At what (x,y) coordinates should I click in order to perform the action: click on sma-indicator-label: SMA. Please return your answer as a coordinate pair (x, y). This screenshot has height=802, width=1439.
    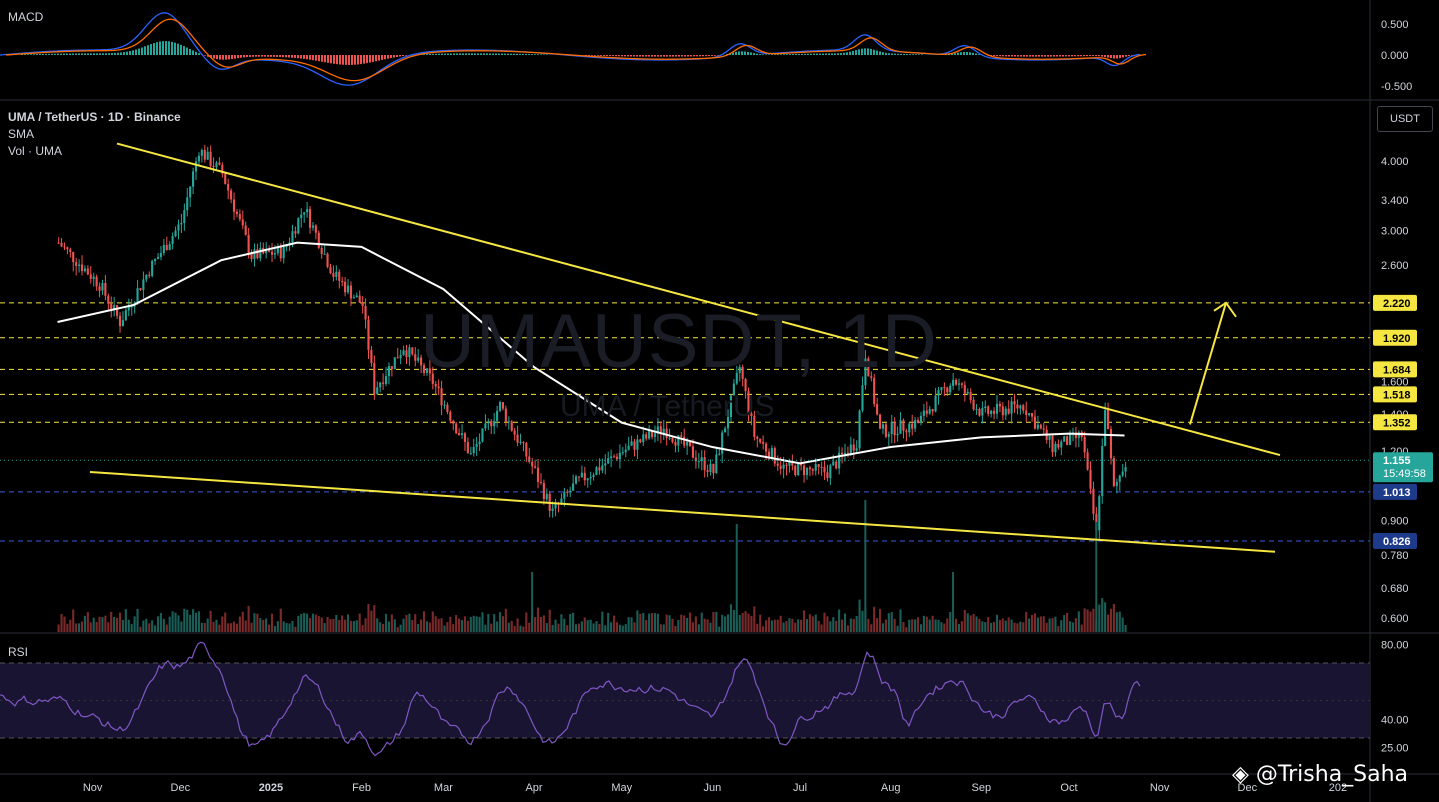
    Looking at the image, I should click on (21, 134).